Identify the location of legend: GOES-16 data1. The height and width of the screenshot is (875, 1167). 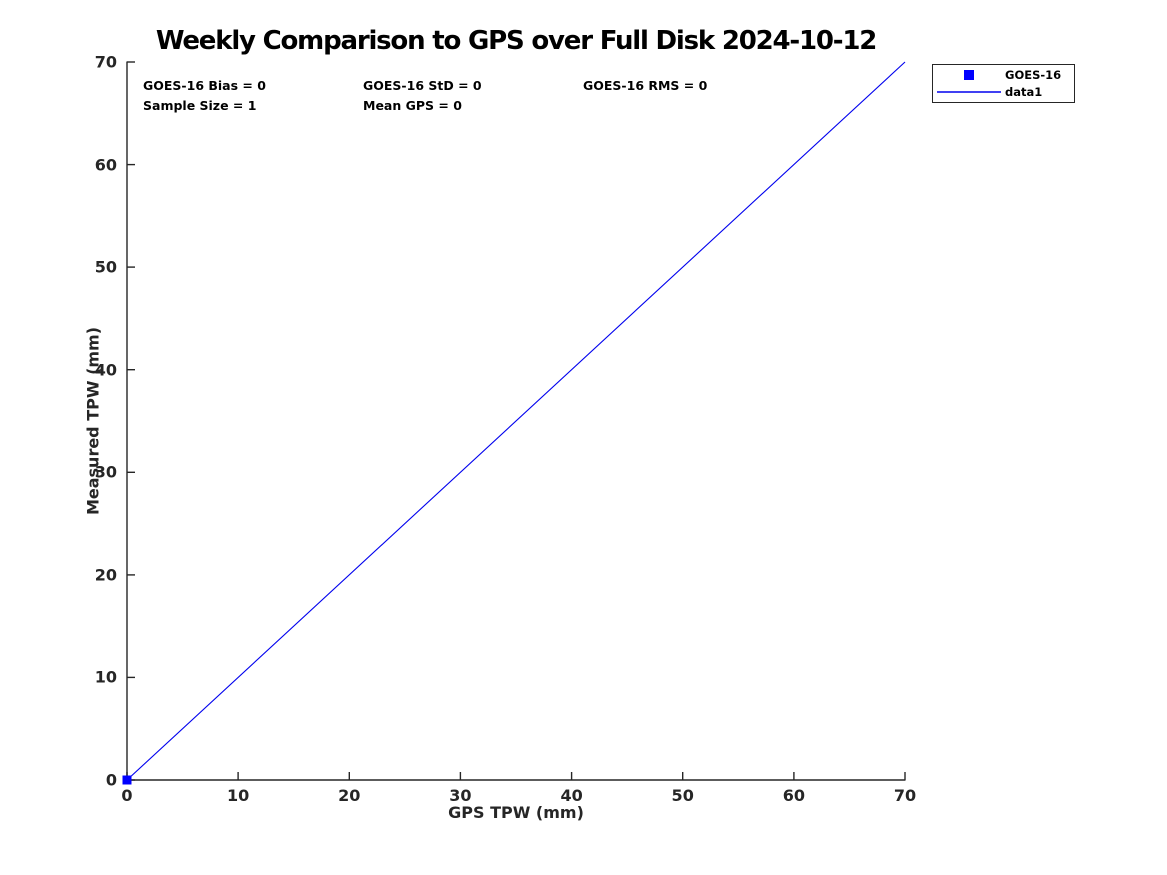
(1003, 83).